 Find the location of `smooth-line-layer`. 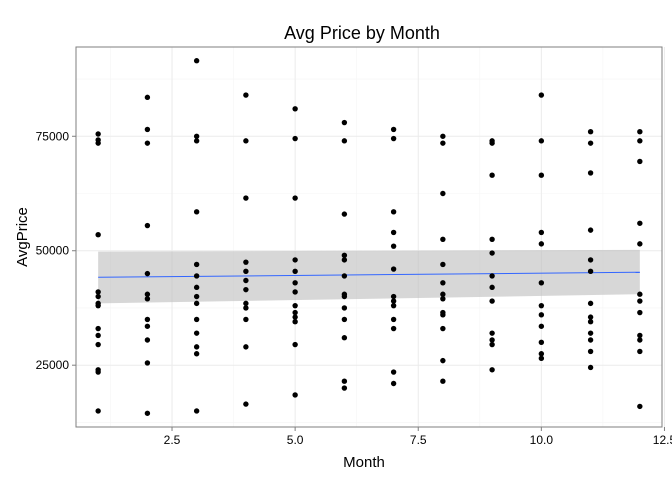

smooth-line-layer is located at coordinates (369, 274).